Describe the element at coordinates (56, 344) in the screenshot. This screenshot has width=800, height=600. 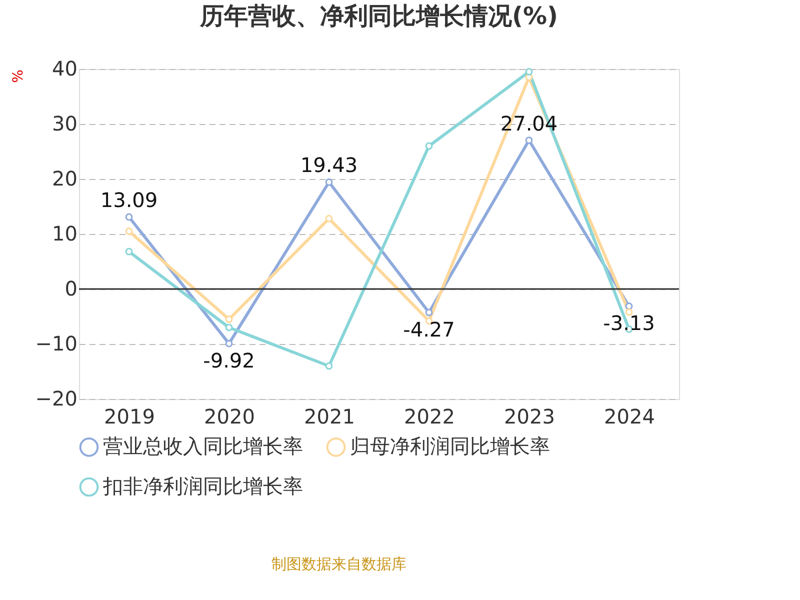
I see `y-tick-label: −10` at that location.